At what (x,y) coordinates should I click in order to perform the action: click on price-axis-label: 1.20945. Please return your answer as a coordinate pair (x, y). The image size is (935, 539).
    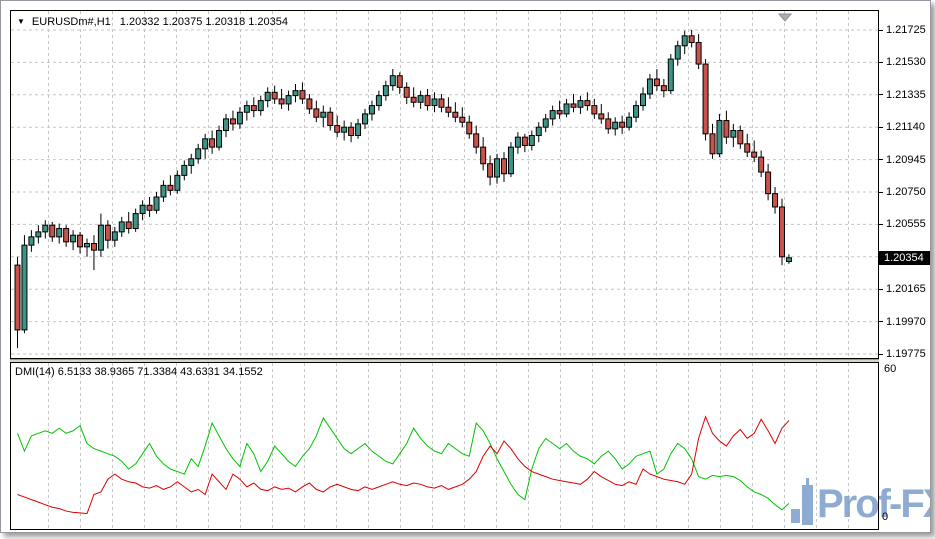
    Looking at the image, I should click on (902, 160).